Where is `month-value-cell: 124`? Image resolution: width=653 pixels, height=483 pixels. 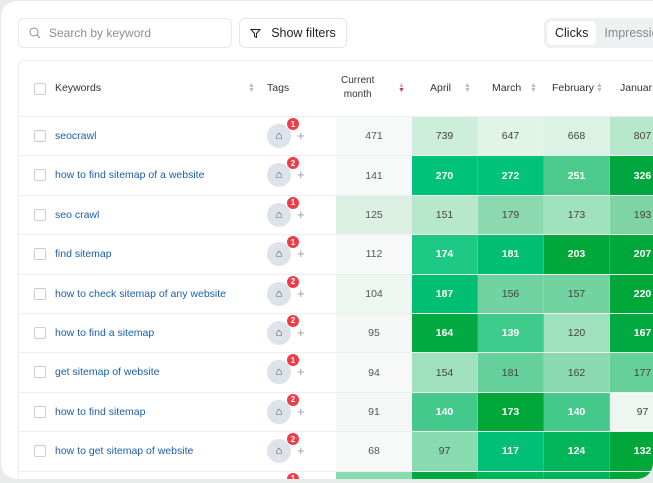 month-value-cell: 124 is located at coordinates (577, 451).